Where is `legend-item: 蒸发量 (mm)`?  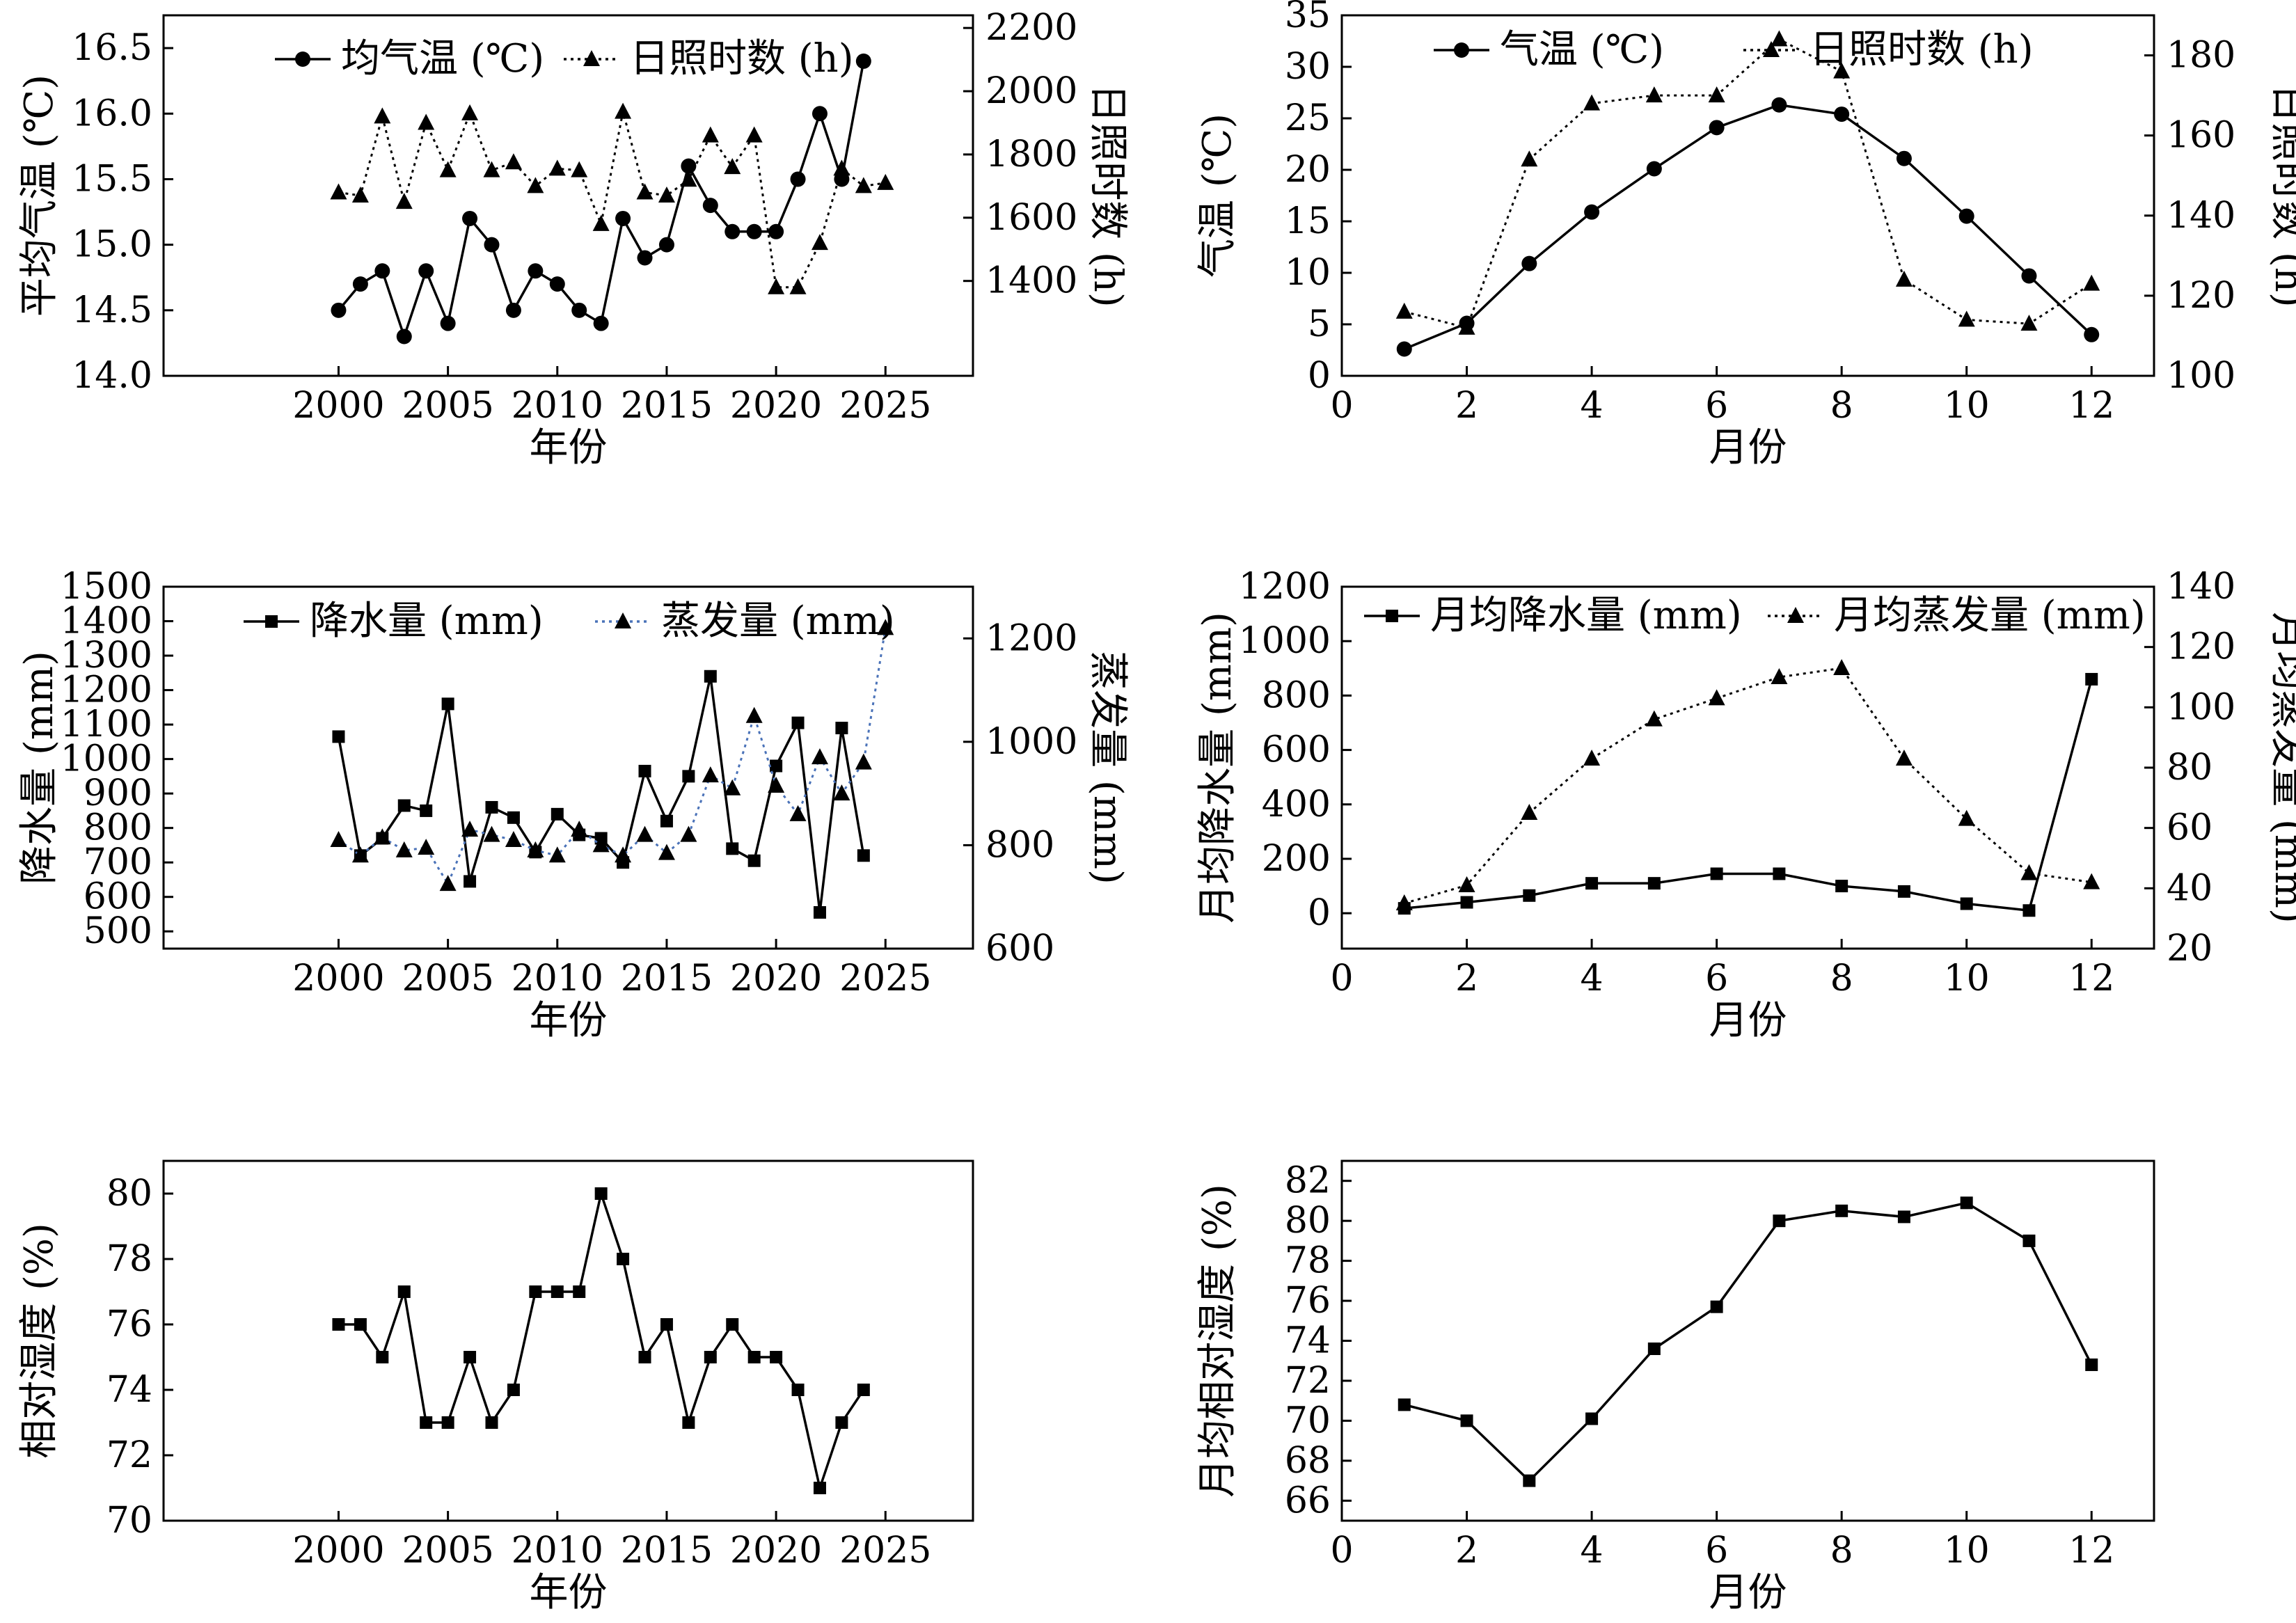 legend-item: 蒸发量 (mm) is located at coordinates (745, 621).